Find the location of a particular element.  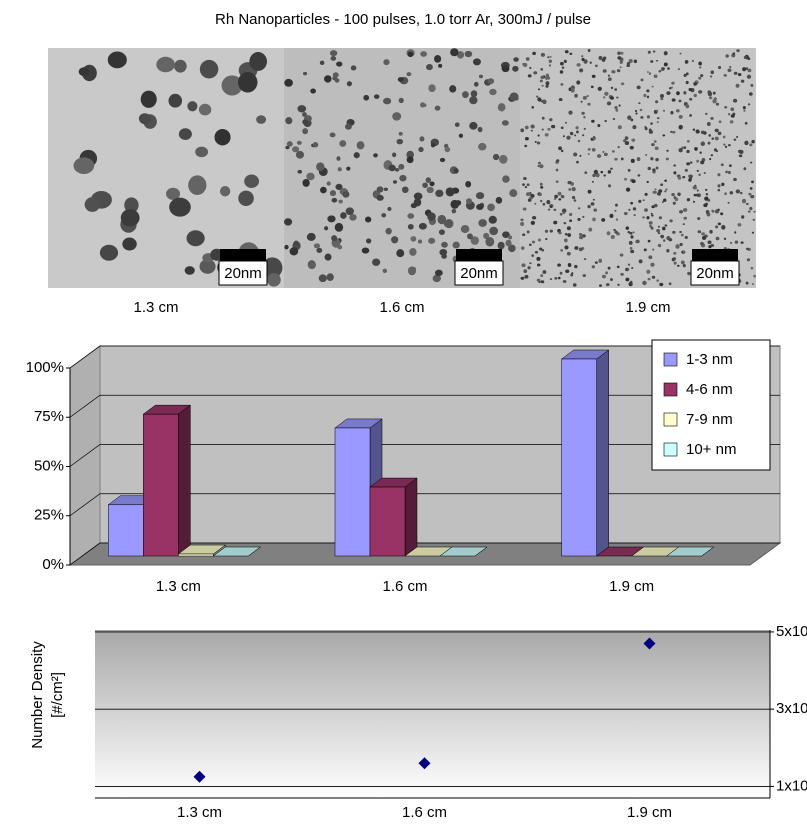

legend-swatch is located at coordinates (670, 359).